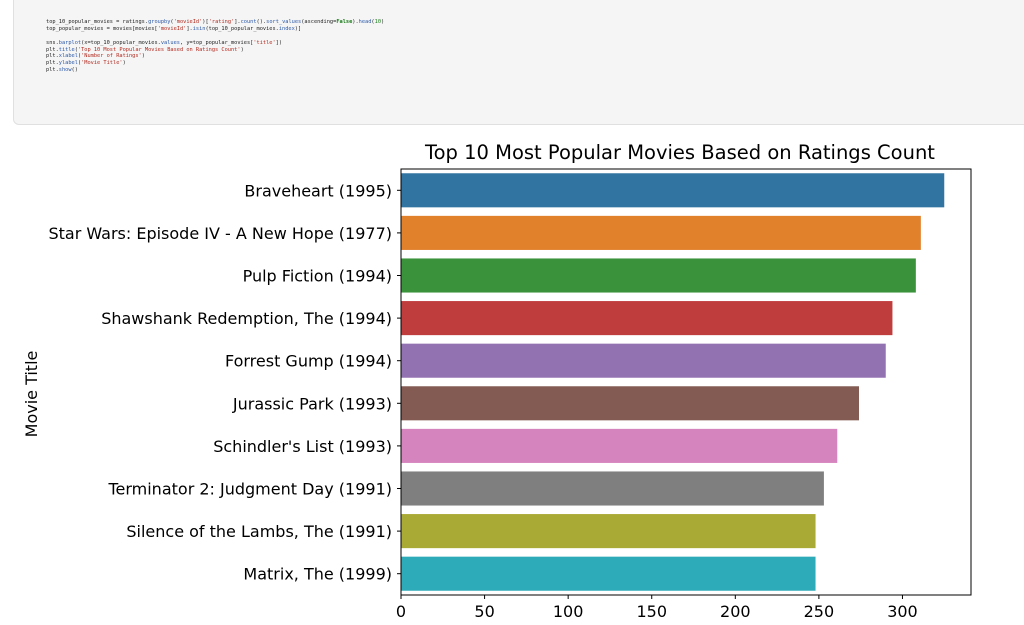 This screenshot has width=1024, height=625. What do you see at coordinates (215, 56) in the screenshot?
I see `code-line: plt.xlabel('Number of Ratings')` at bounding box center [215, 56].